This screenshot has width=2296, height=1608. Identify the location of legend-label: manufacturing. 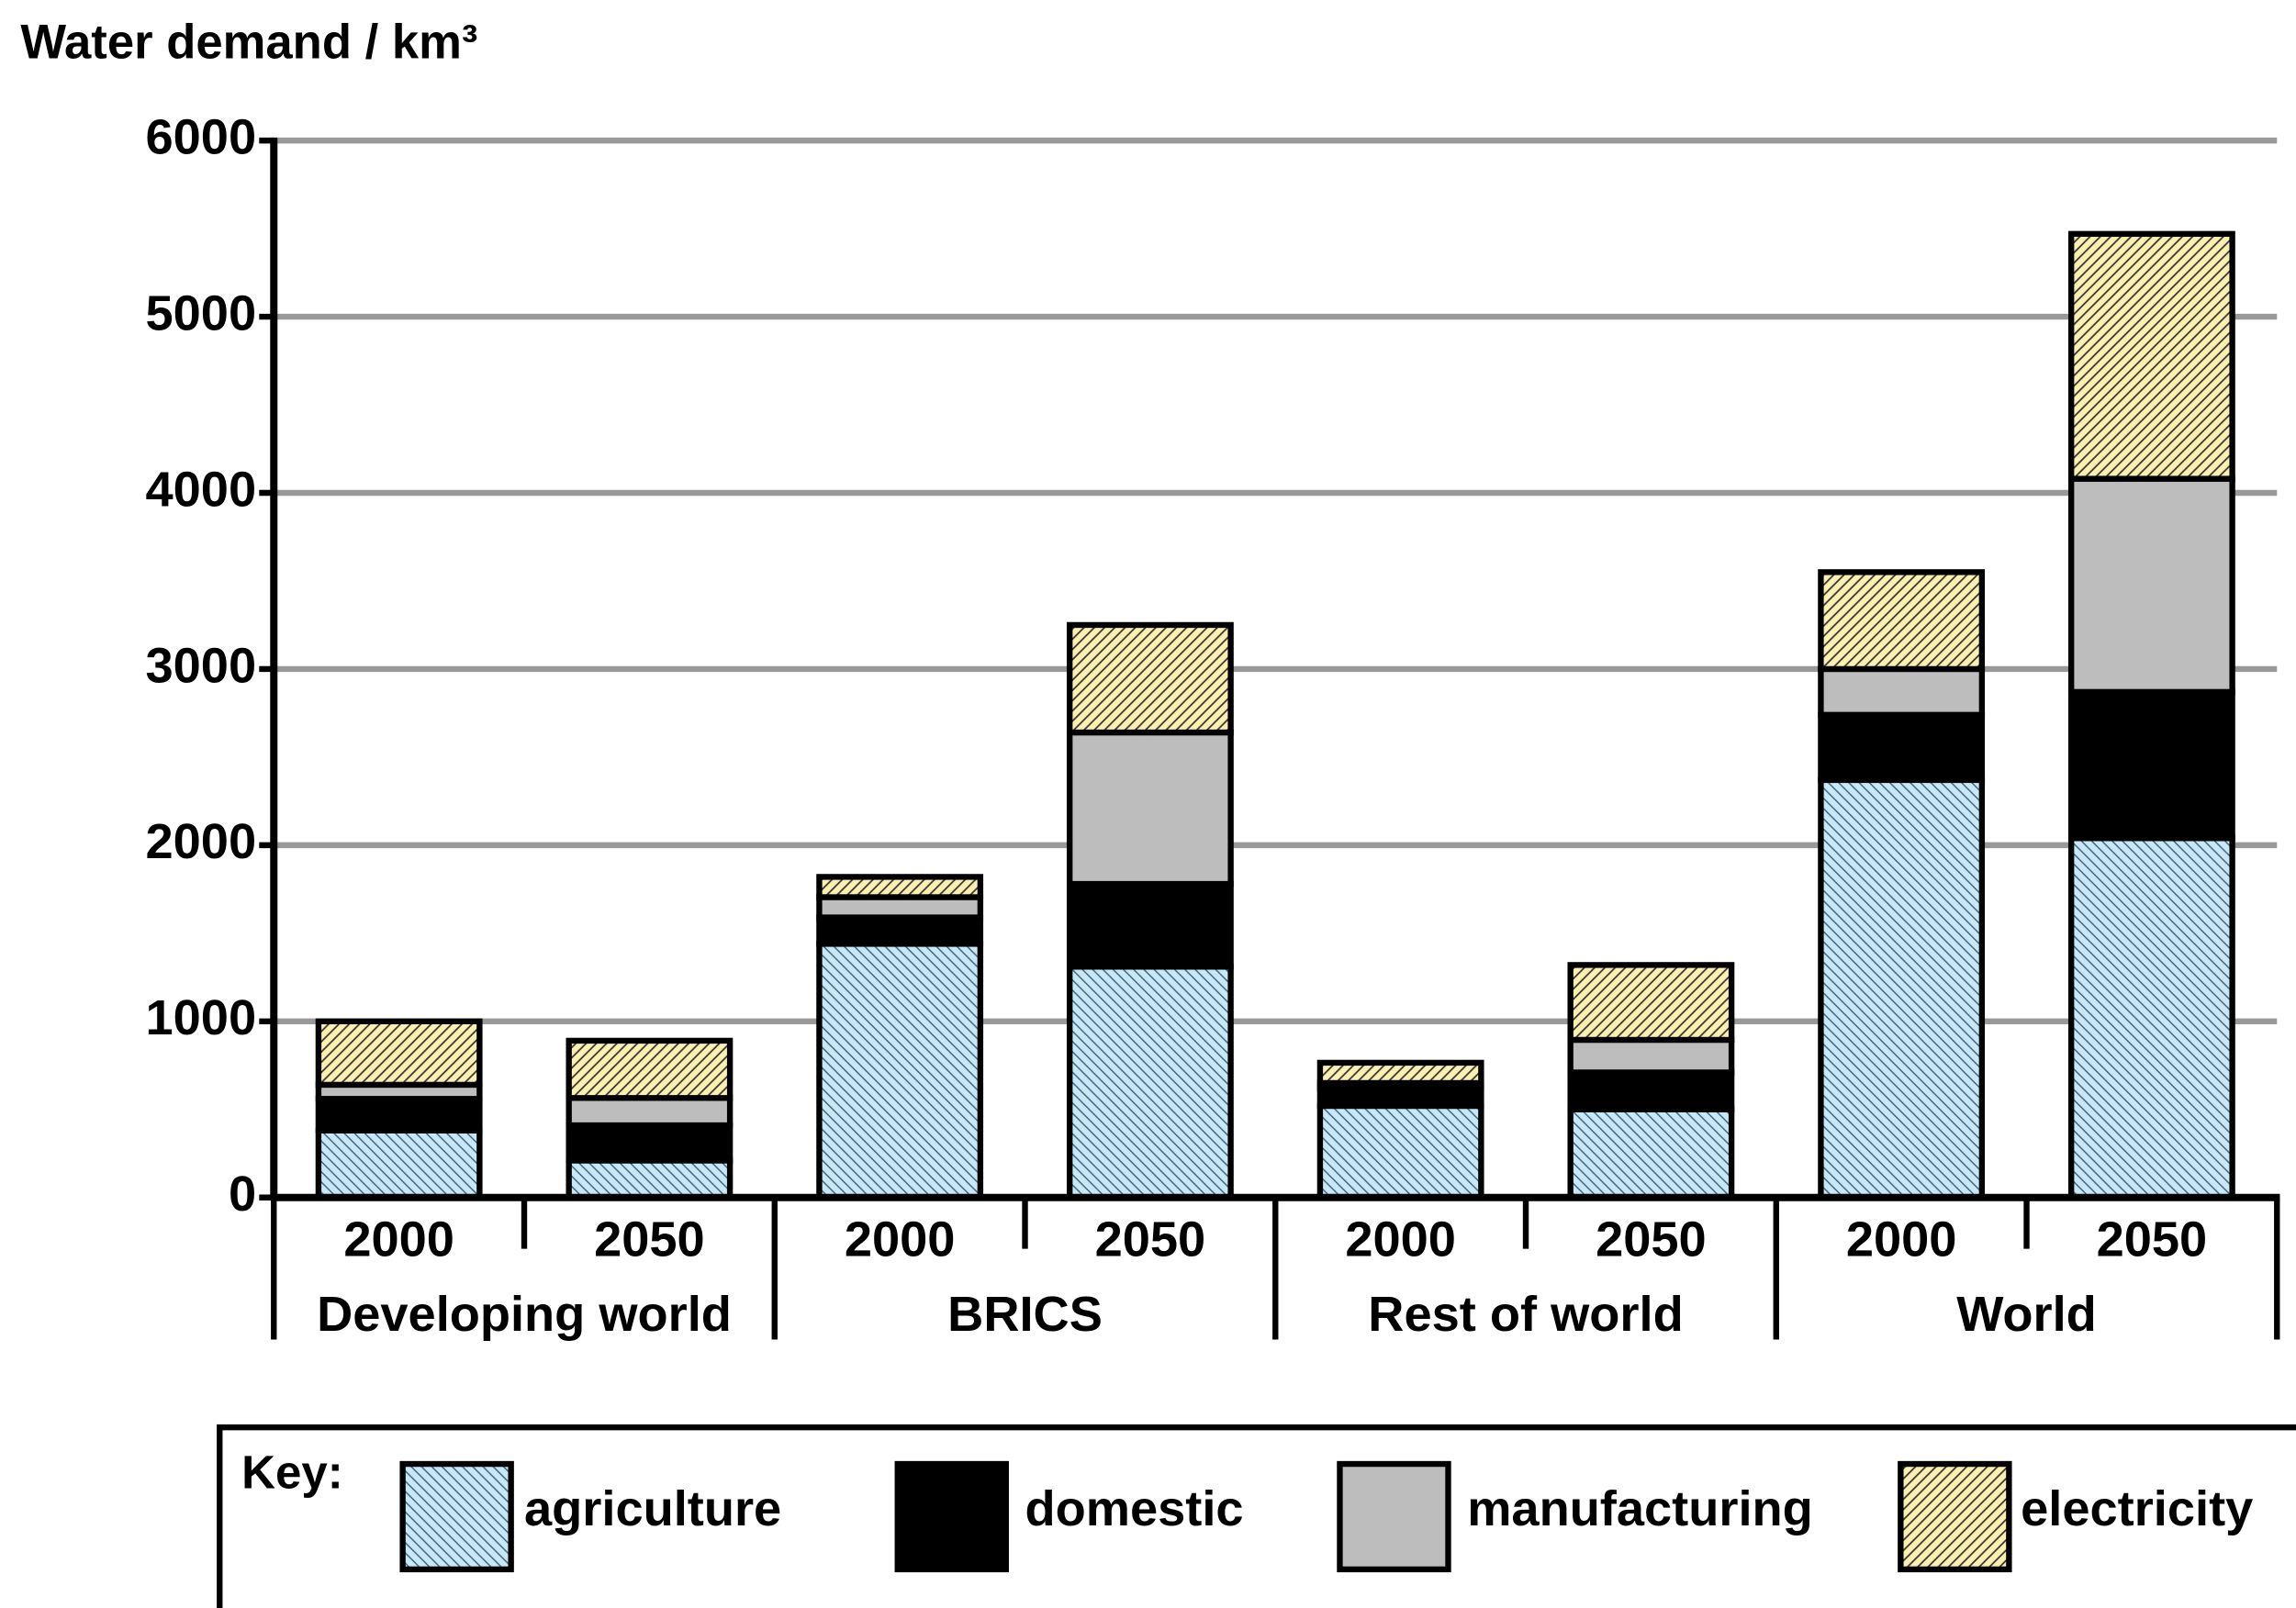
(1640, 1508).